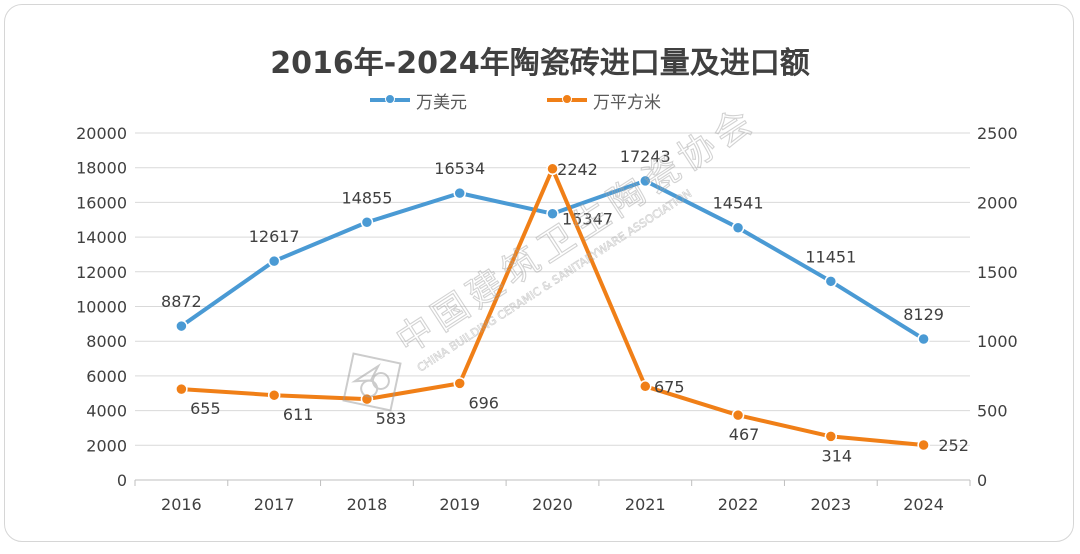  Describe the element at coordinates (101, 272) in the screenshot. I see `y-left-tick-label: 12000` at that location.